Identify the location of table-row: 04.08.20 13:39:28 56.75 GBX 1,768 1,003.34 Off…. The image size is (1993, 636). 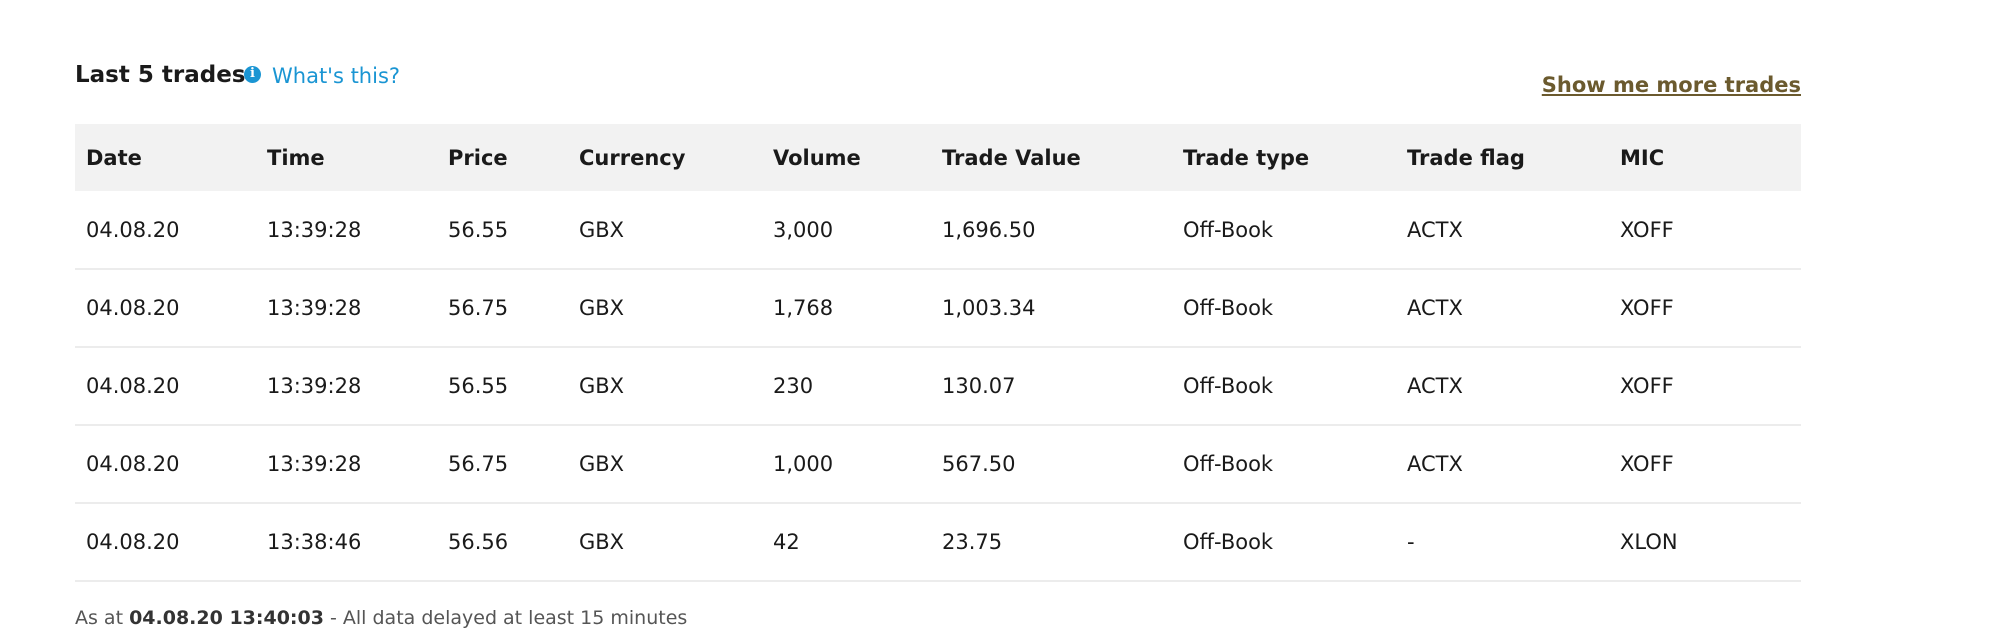
(938, 308).